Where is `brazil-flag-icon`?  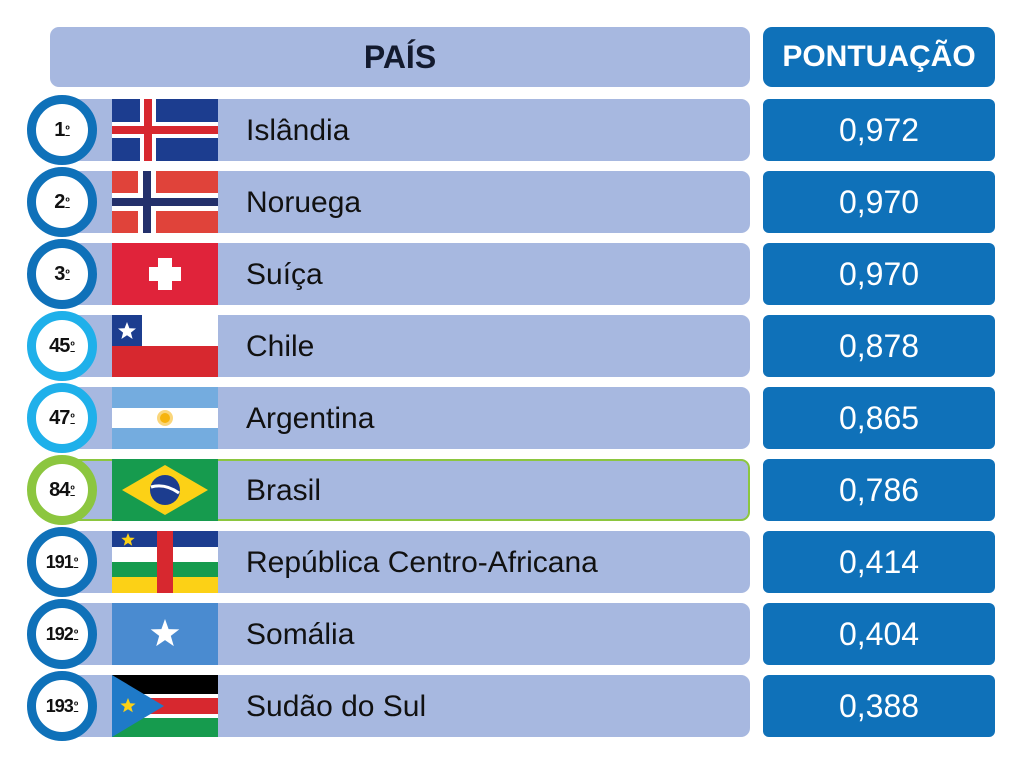
brazil-flag-icon is located at coordinates (165, 490).